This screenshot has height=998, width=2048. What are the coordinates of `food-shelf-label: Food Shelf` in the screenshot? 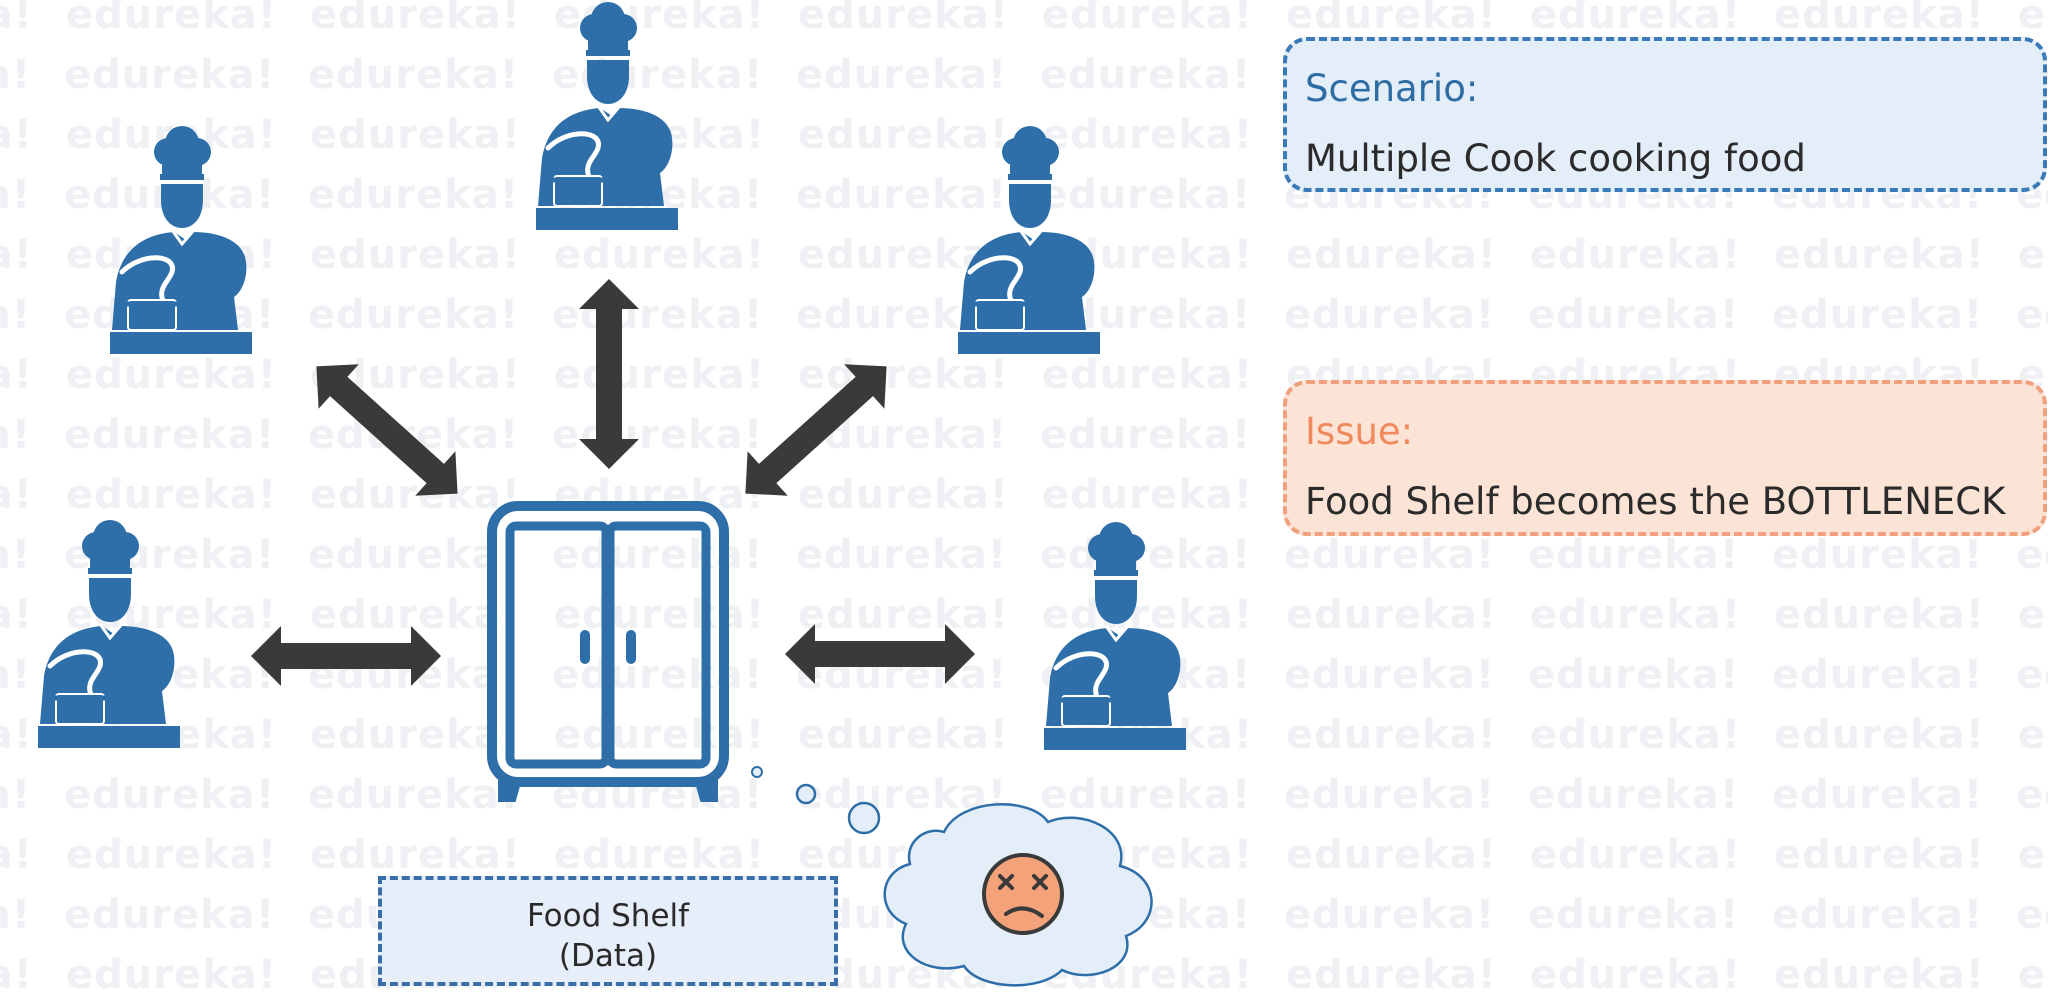 It's located at (608, 916).